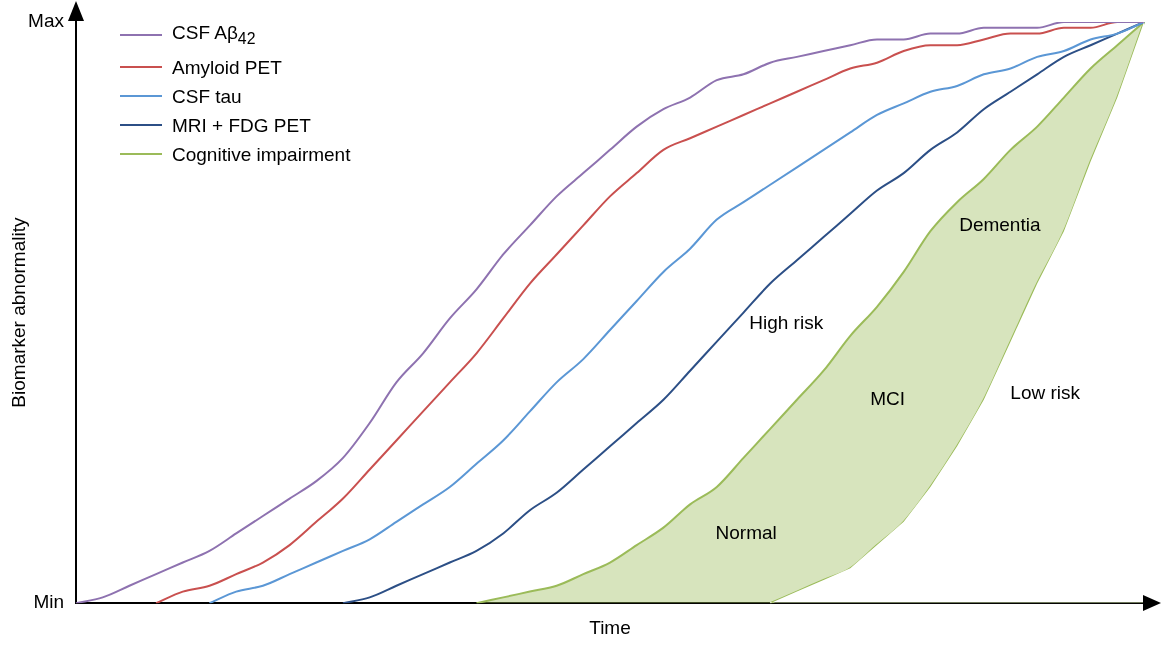 The width and height of the screenshot is (1162, 648). Describe the element at coordinates (610, 627) in the screenshot. I see `x-axis-title: Time` at that location.